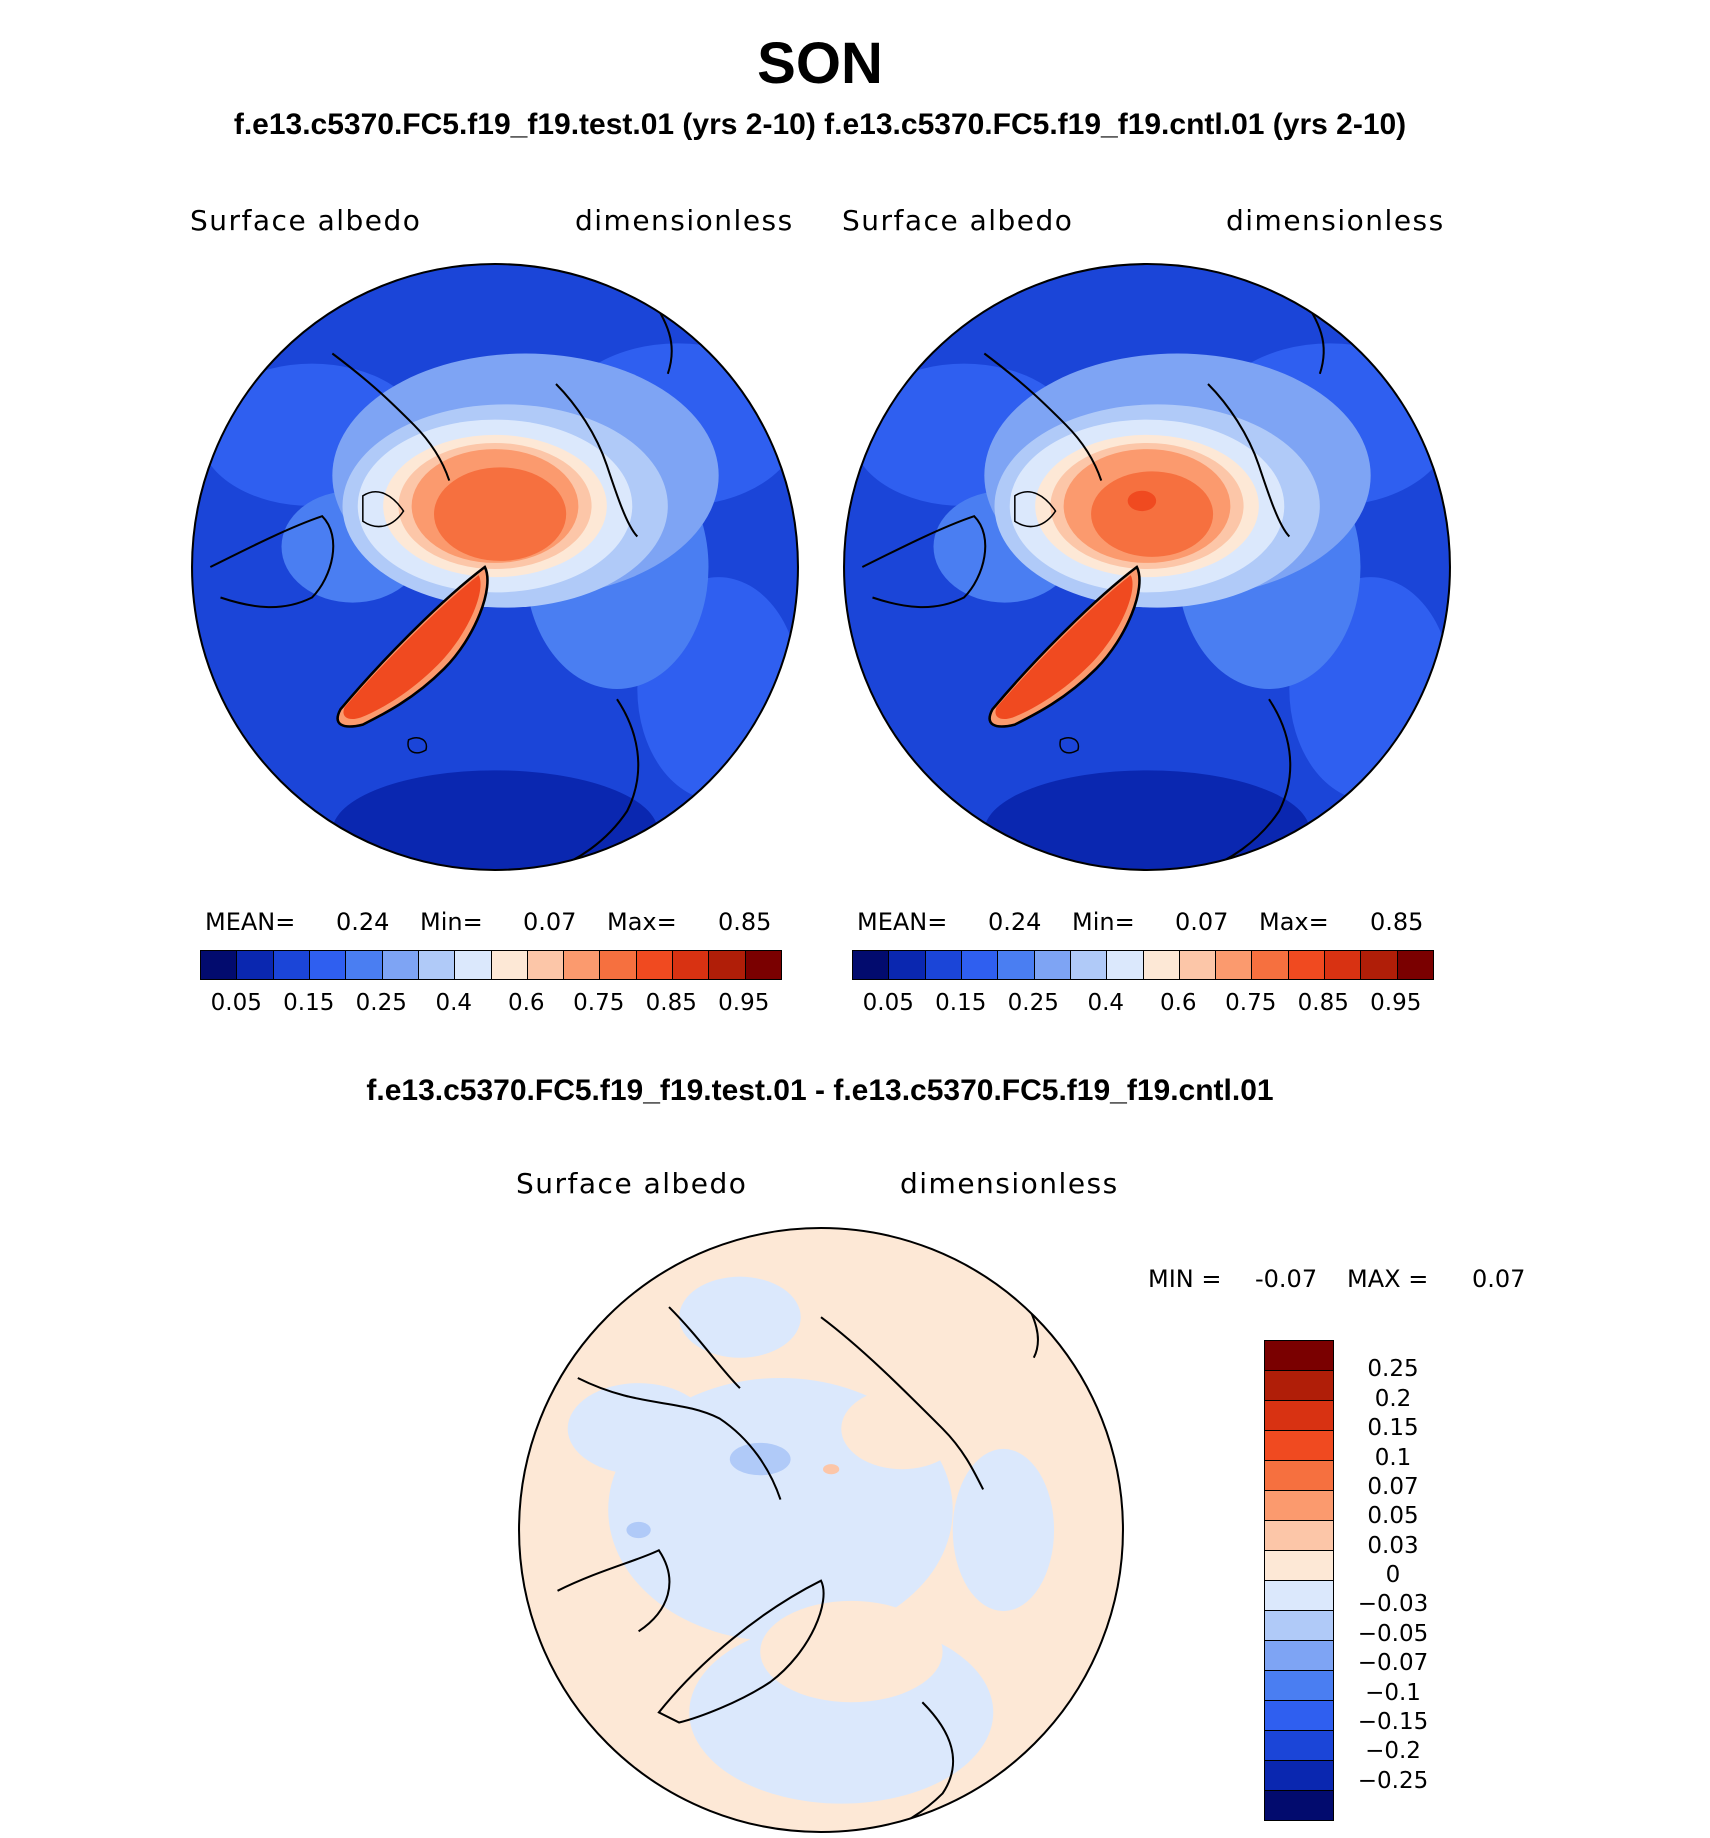  I want to click on colorbar-difference-tick-label: 0.25, so click(1393, 1369).